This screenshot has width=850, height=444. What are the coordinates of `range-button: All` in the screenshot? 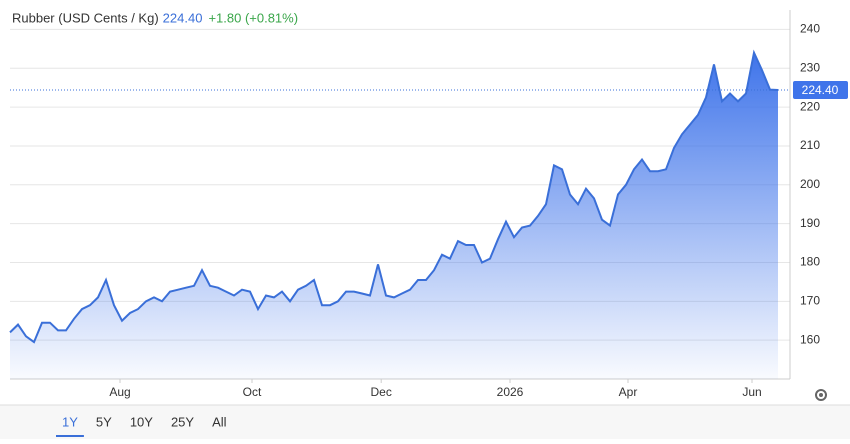 It's located at (219, 421).